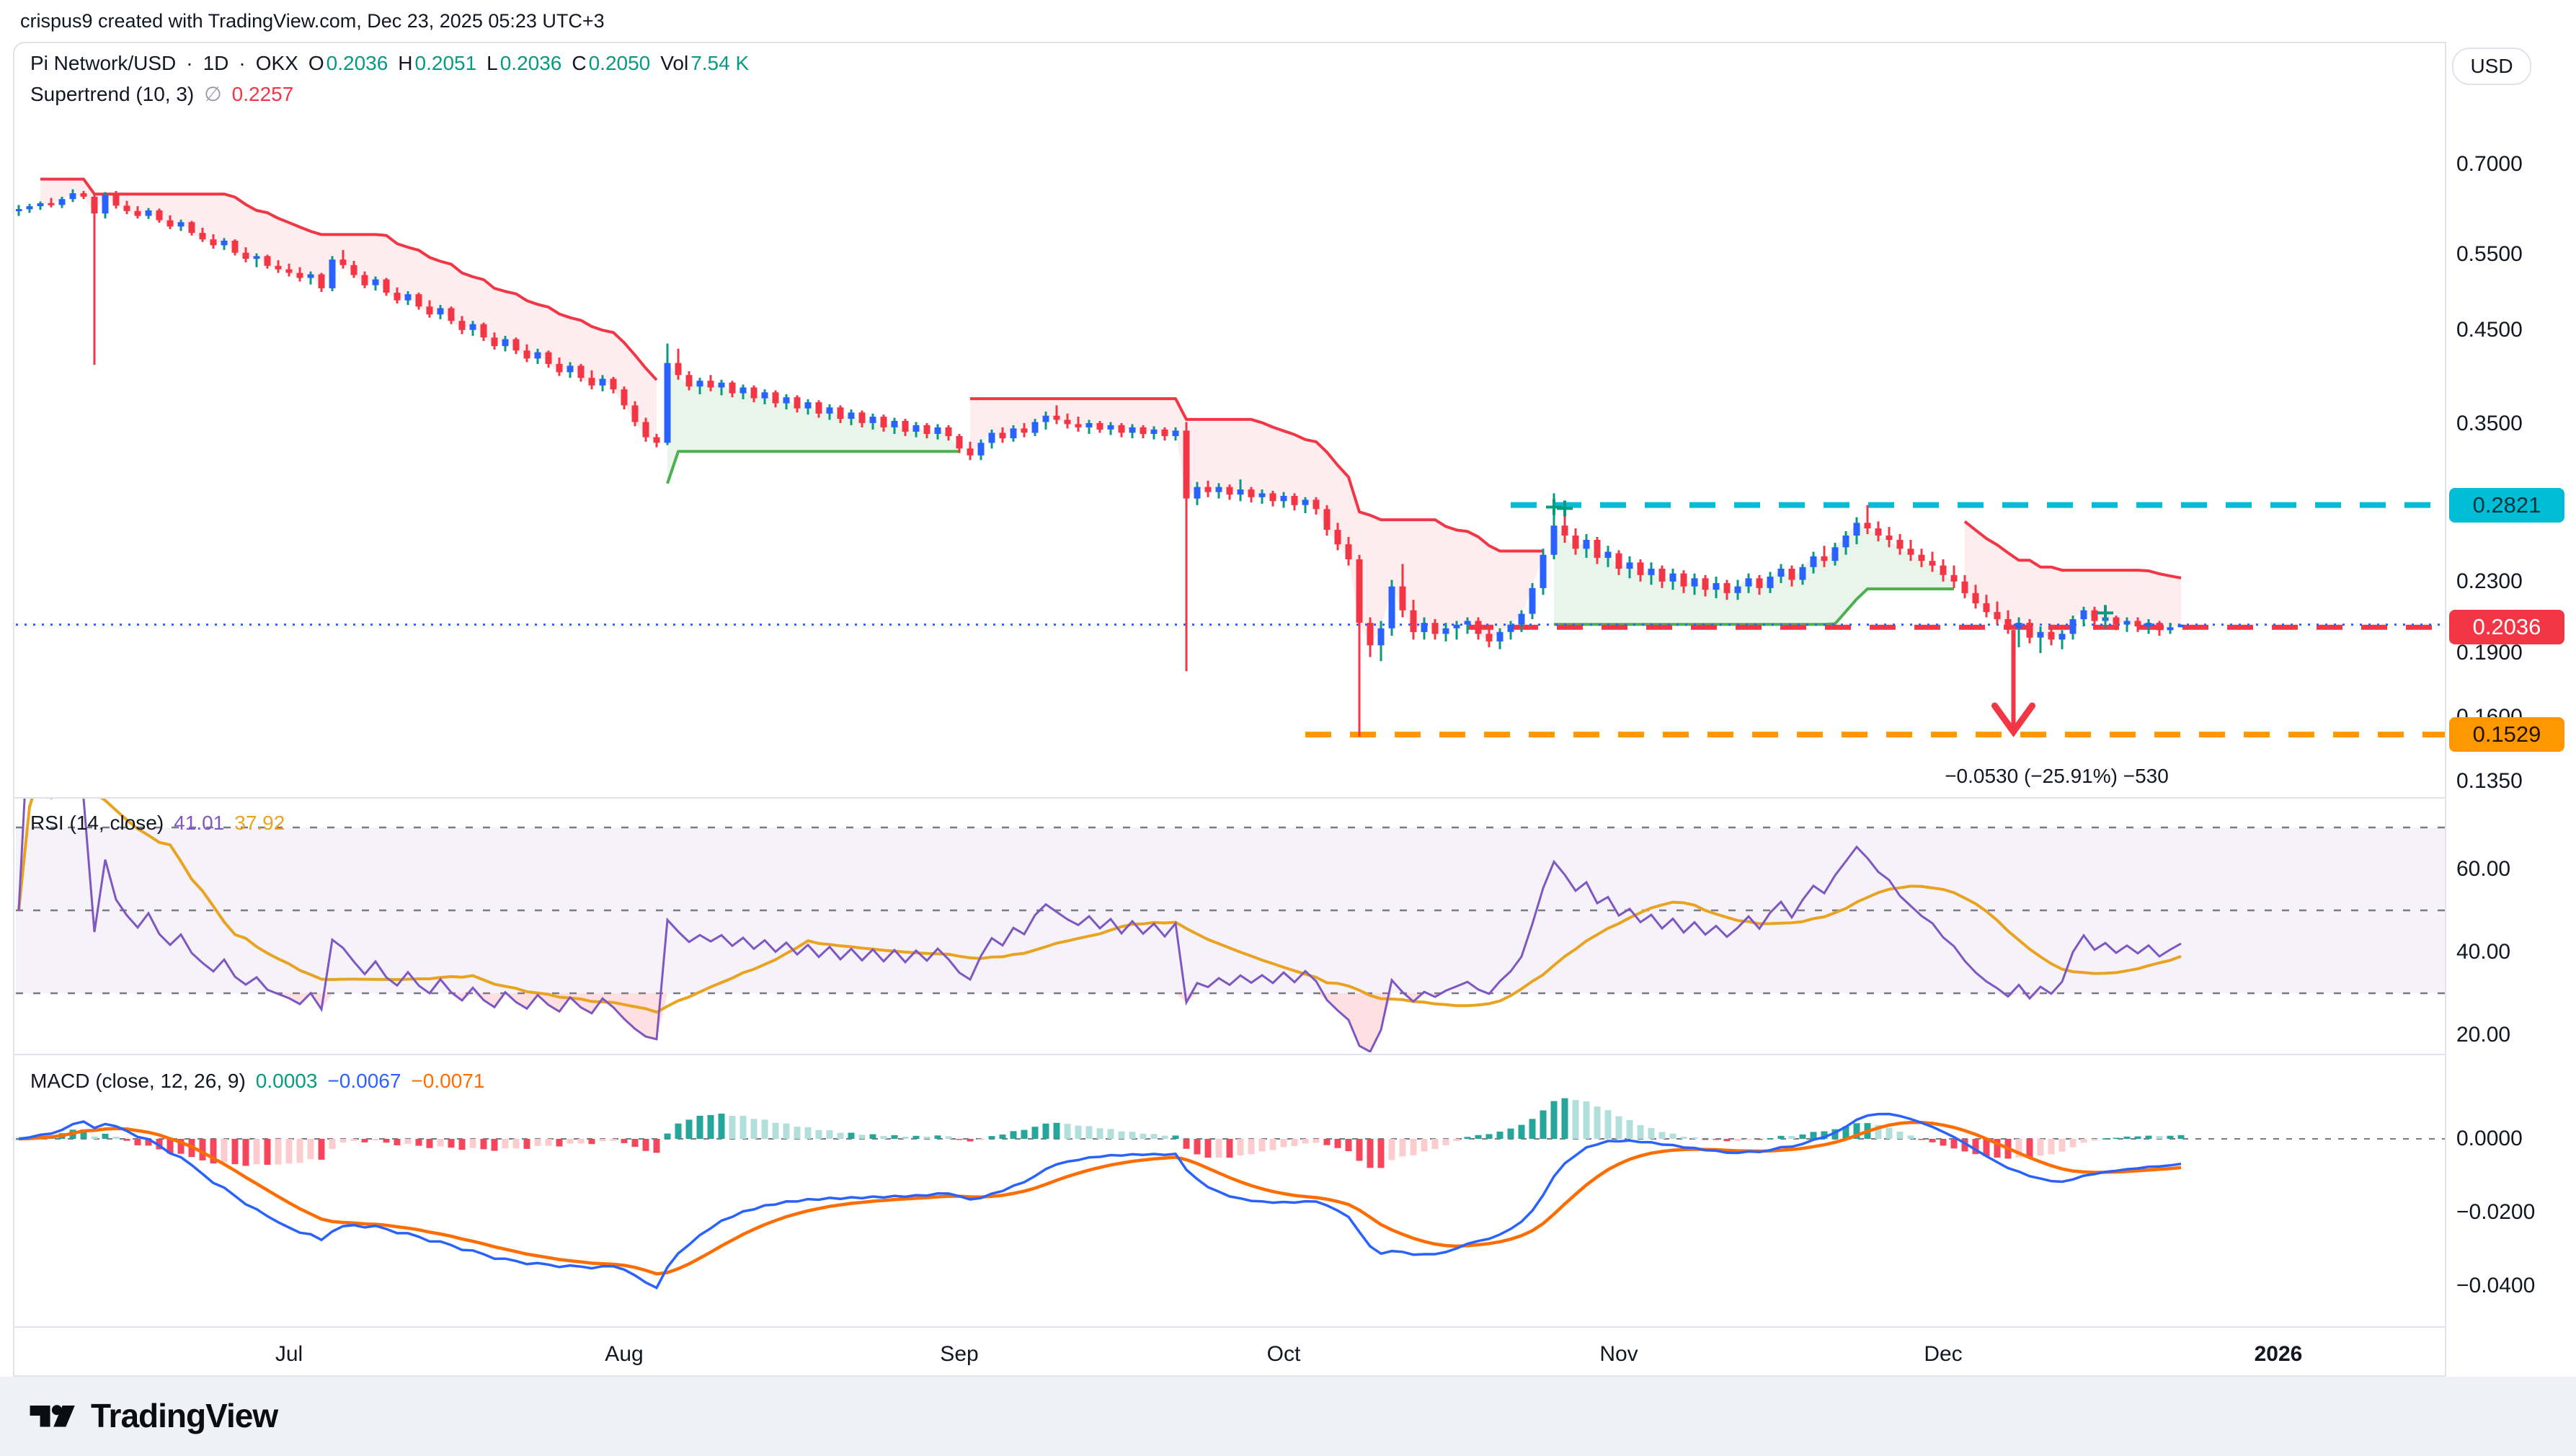 This screenshot has height=1456, width=2576. I want to click on measure-annotation: −0.0530 (−25.91%) −530, so click(2057, 776).